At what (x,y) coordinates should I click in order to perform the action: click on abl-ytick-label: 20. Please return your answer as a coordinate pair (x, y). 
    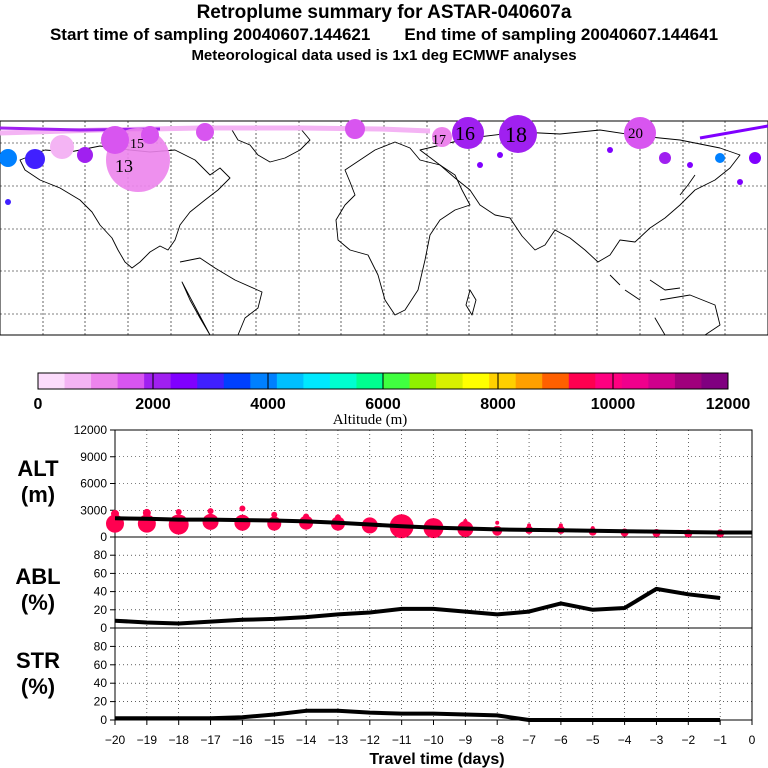
    Looking at the image, I should click on (101, 610).